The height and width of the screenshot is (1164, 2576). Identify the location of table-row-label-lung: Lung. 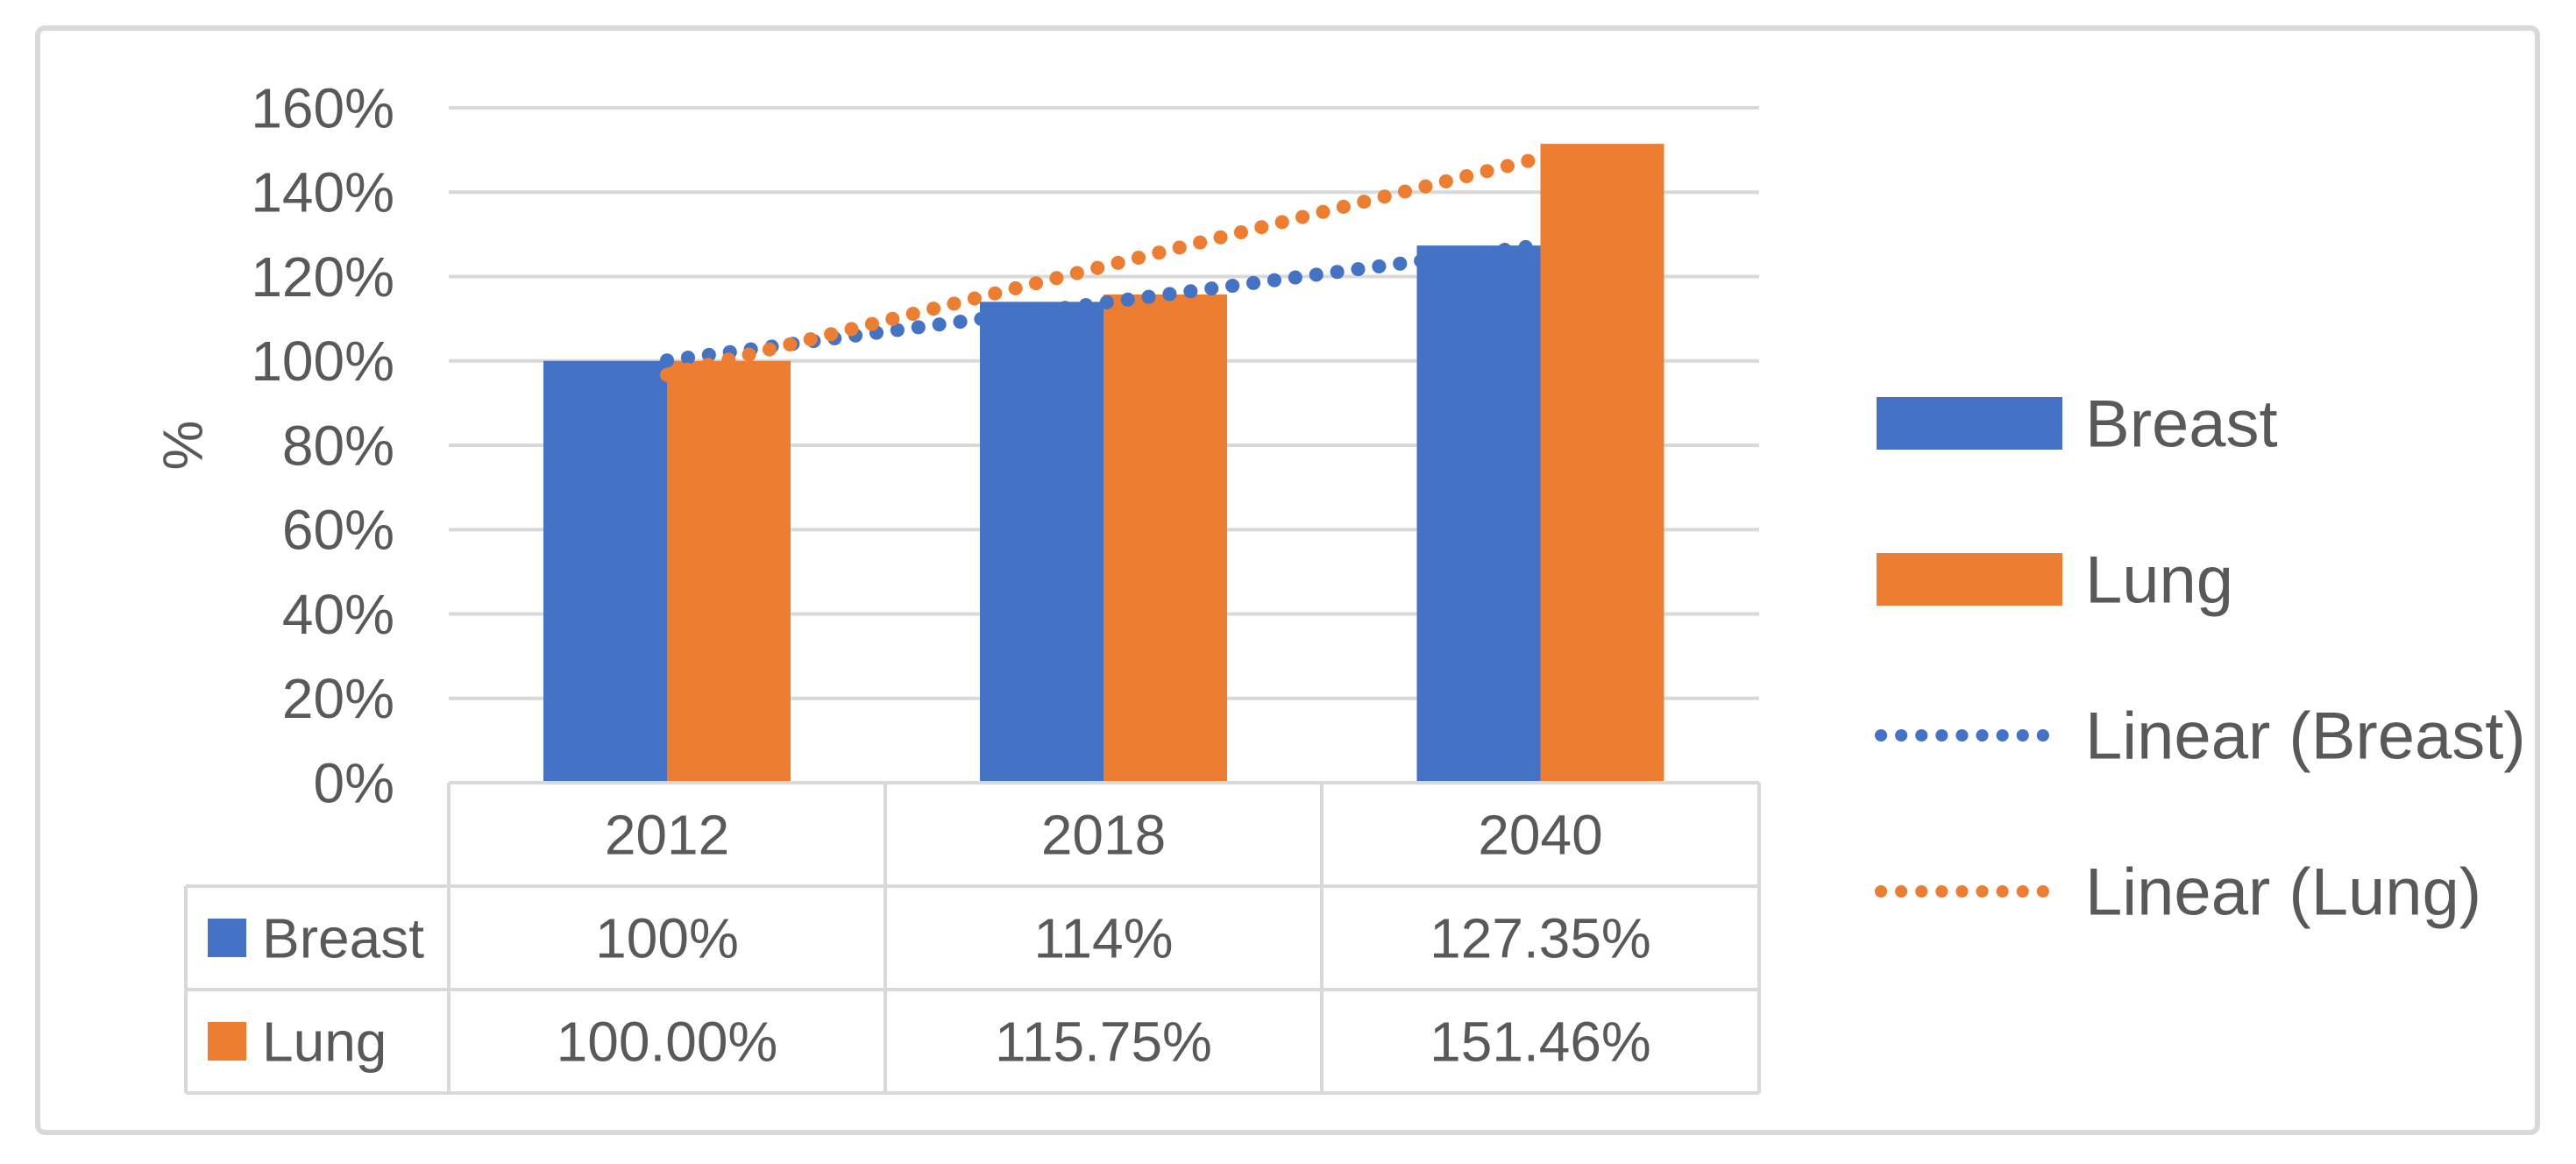
(324, 1041).